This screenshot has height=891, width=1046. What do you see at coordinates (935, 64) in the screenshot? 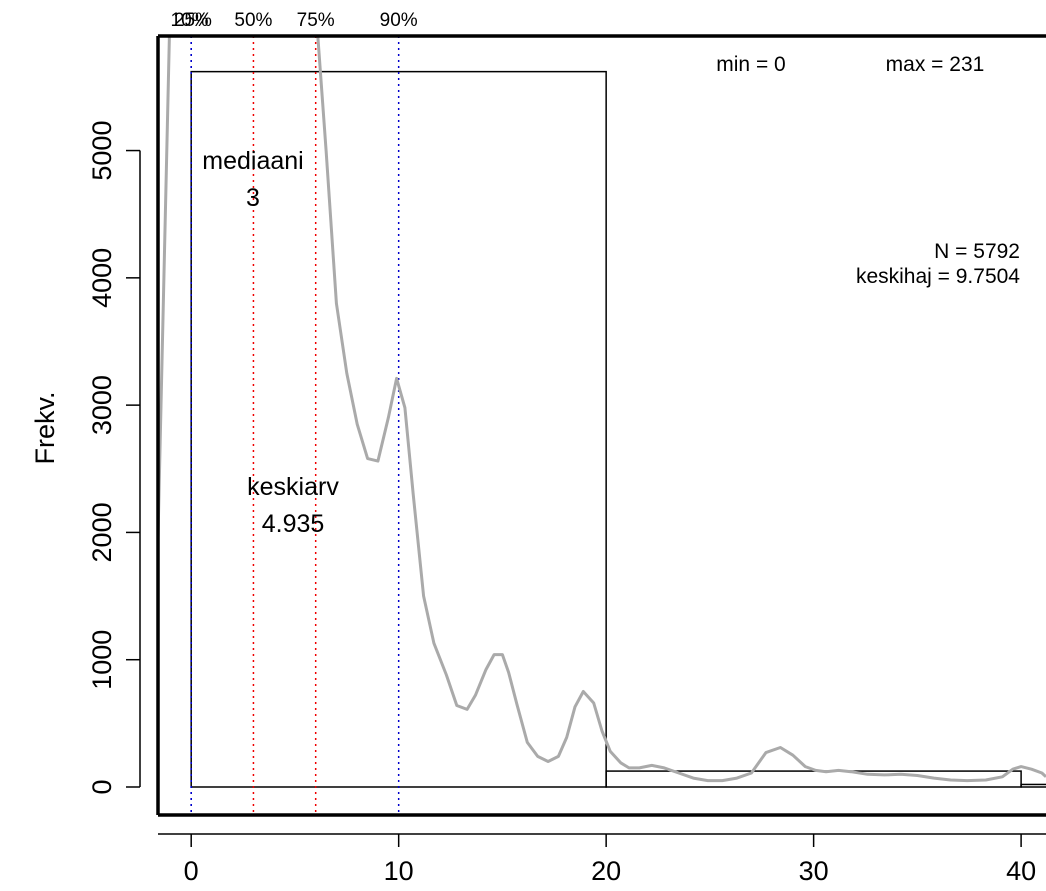
I see `max-annotation: max = 231` at bounding box center [935, 64].